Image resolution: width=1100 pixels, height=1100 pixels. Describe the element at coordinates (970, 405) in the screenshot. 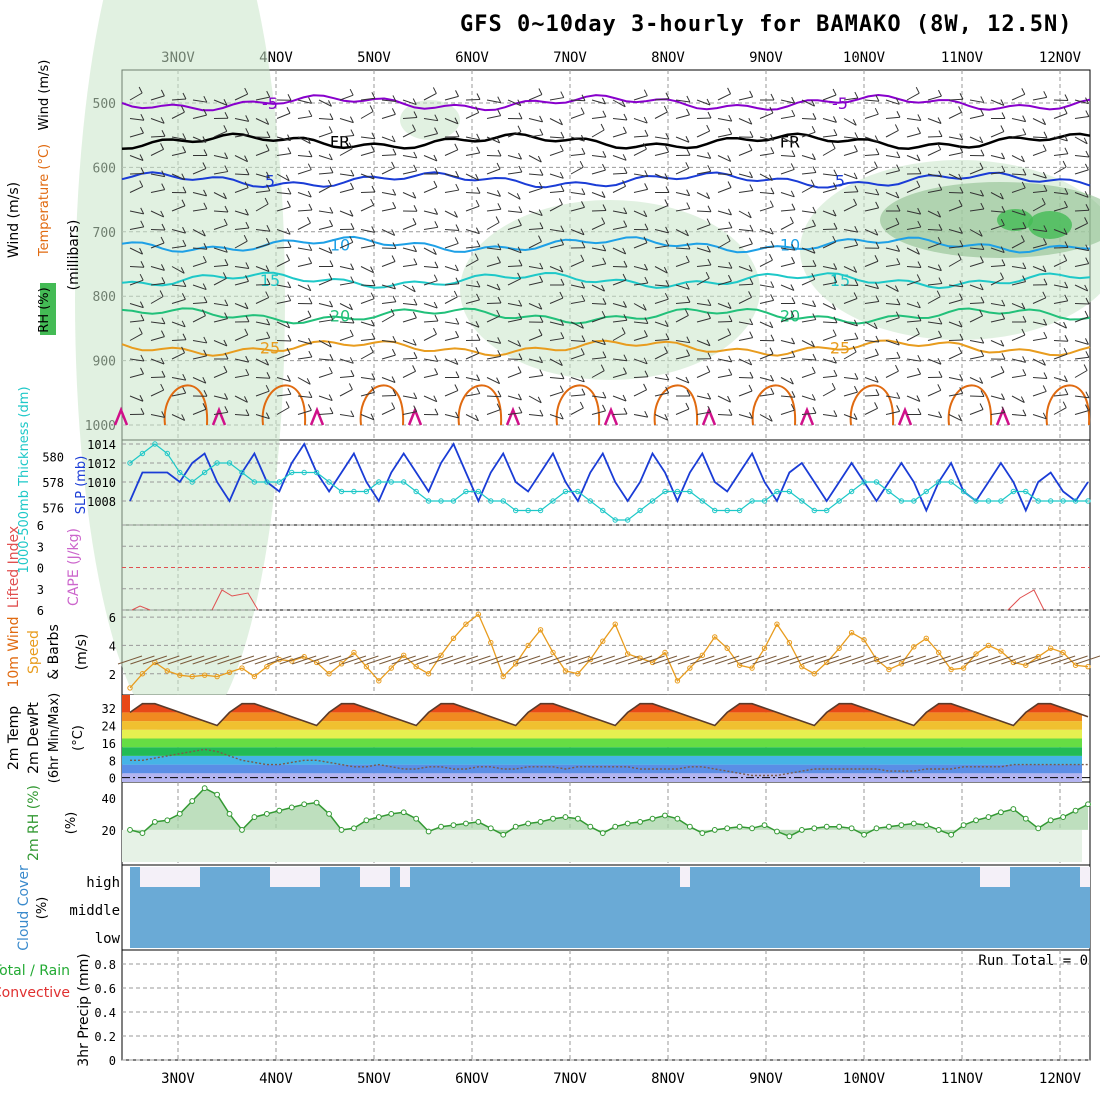

I see `surface-contour` at that location.